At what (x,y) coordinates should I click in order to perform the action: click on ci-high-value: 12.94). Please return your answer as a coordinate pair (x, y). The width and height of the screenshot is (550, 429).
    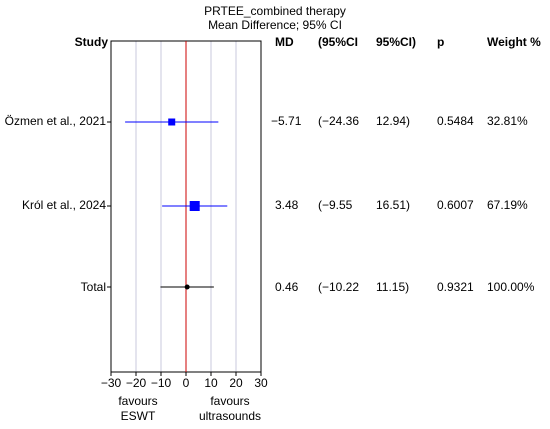
    Looking at the image, I should click on (393, 121).